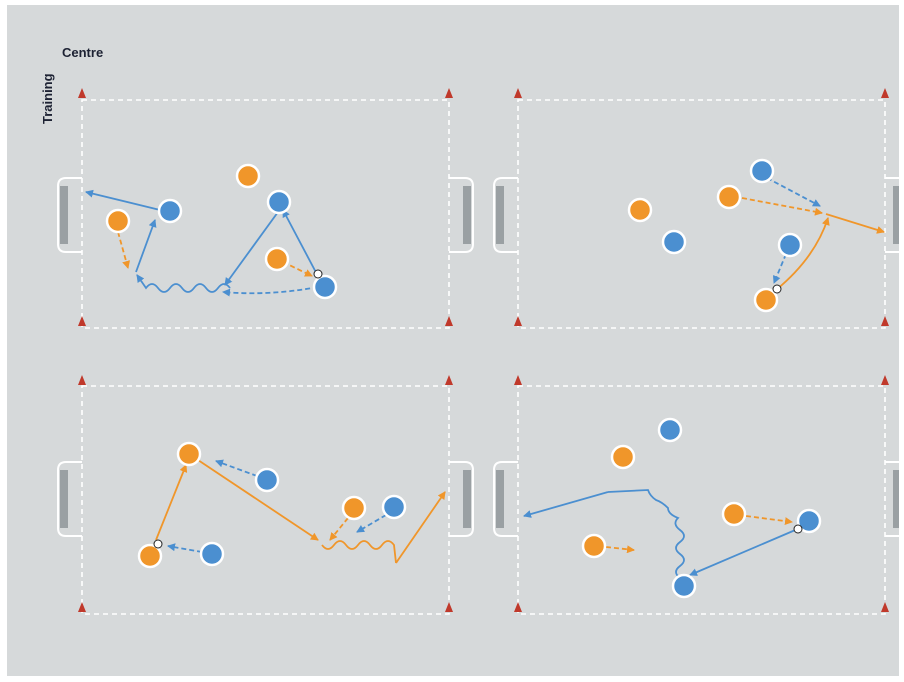  Describe the element at coordinates (83, 52) in the screenshot. I see `brand-word-centre: Centre` at that location.